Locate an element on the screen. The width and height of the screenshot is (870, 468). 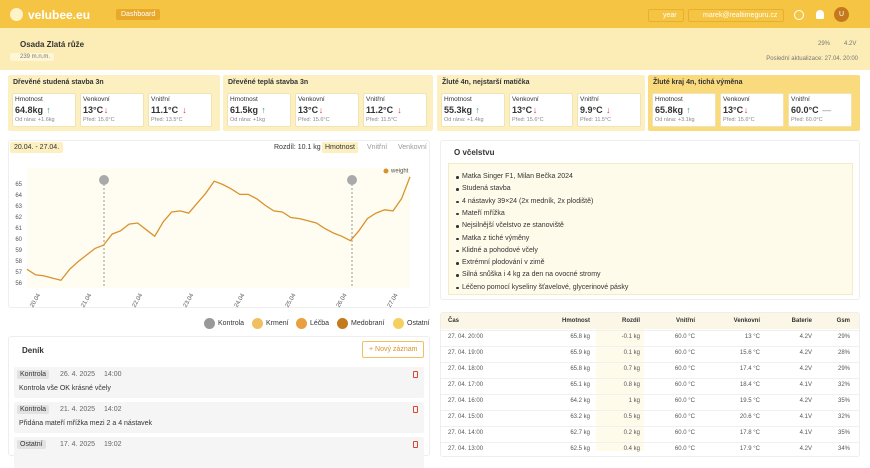
table-cell: 62.5 kg is located at coordinates (580, 449).